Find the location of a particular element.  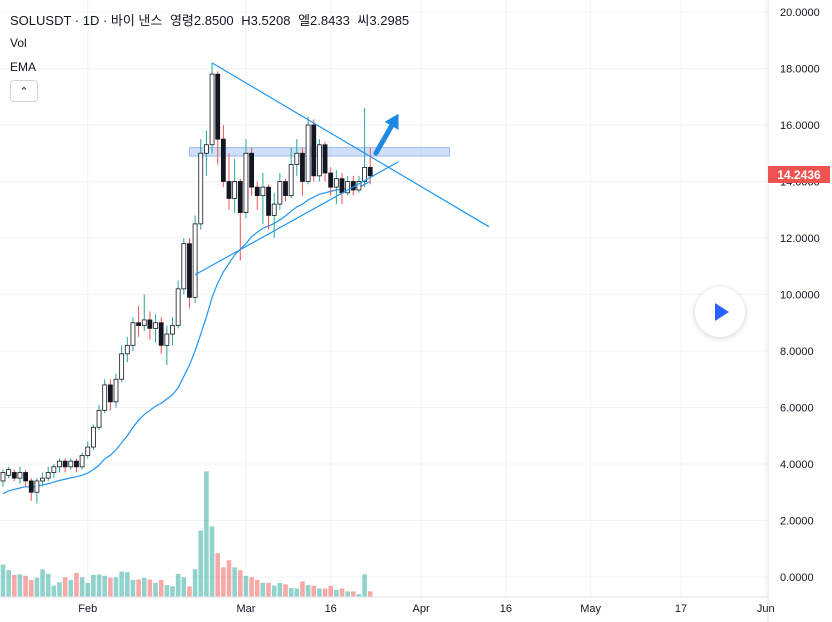

triangle-lower-line is located at coordinates (296, 218).